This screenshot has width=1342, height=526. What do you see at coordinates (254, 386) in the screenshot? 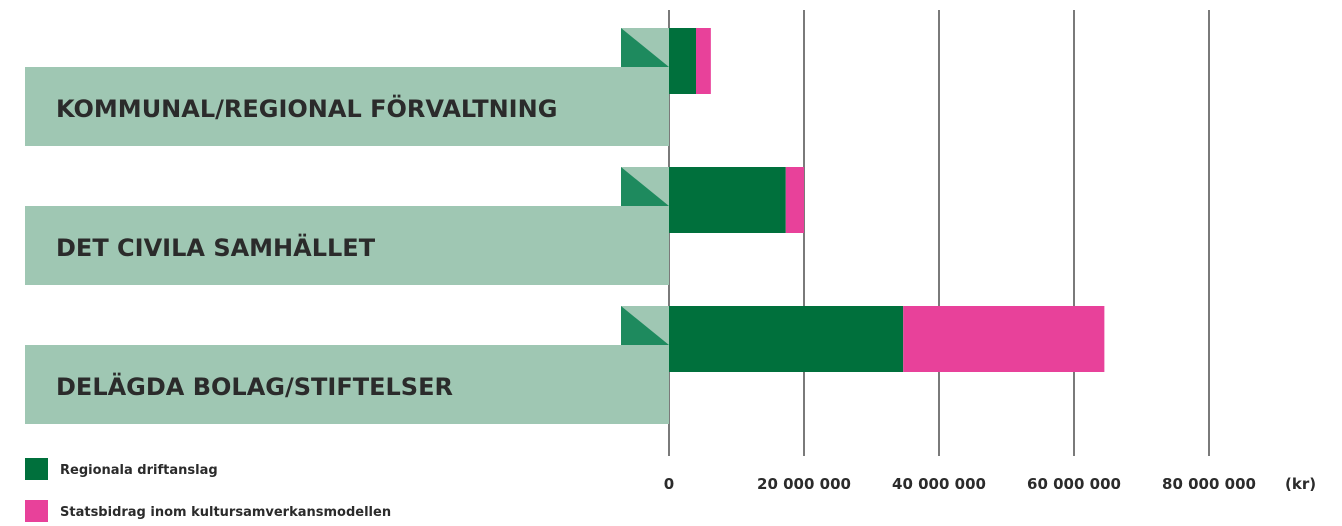
I see `category-label: DELÄGDA BOLAG/STIFTELSER` at bounding box center [254, 386].